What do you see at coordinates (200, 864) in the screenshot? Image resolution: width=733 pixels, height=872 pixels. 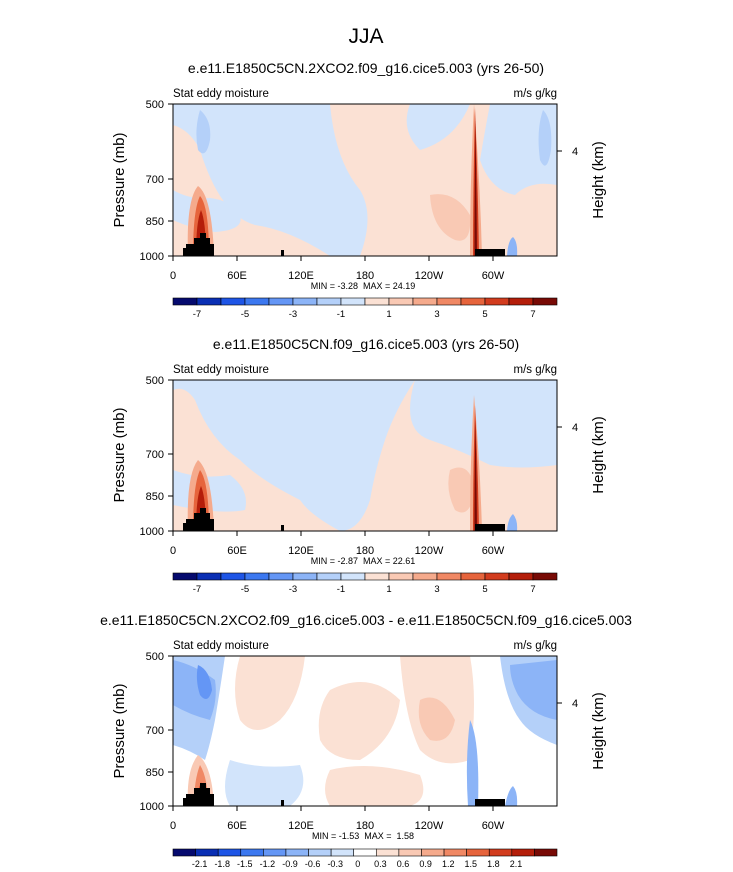 I see `colorbar-label: -2.1` at bounding box center [200, 864].